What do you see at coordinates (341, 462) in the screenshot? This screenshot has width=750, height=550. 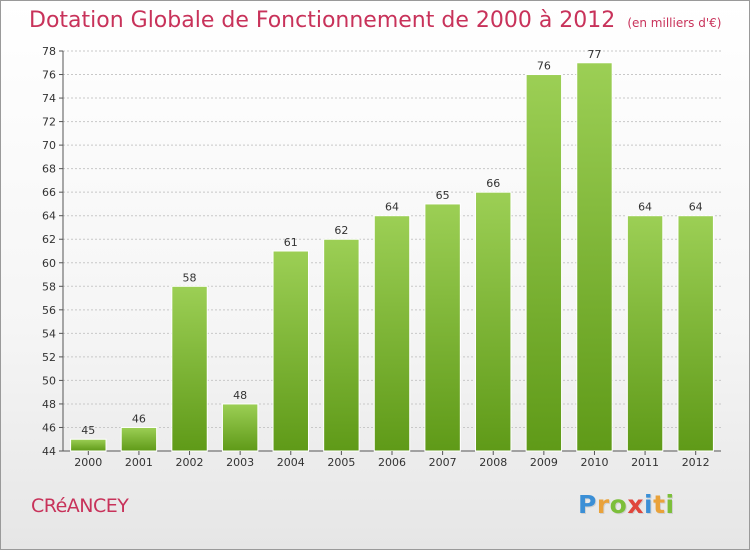 I see `x-tick-label: 2005` at bounding box center [341, 462].